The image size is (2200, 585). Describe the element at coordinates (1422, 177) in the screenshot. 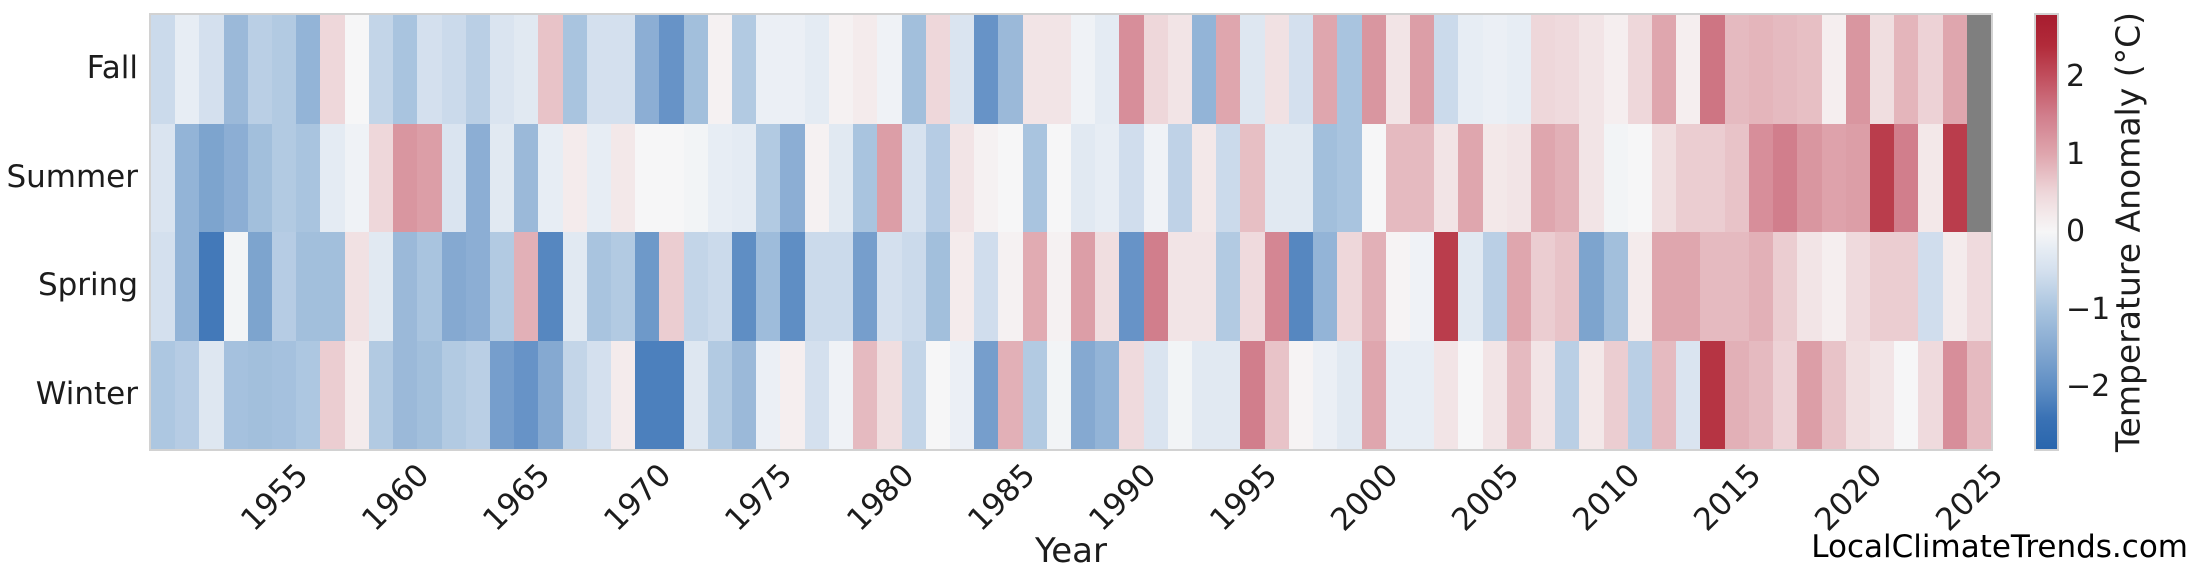

I see `heatmap-cell-summer-2002` at that location.